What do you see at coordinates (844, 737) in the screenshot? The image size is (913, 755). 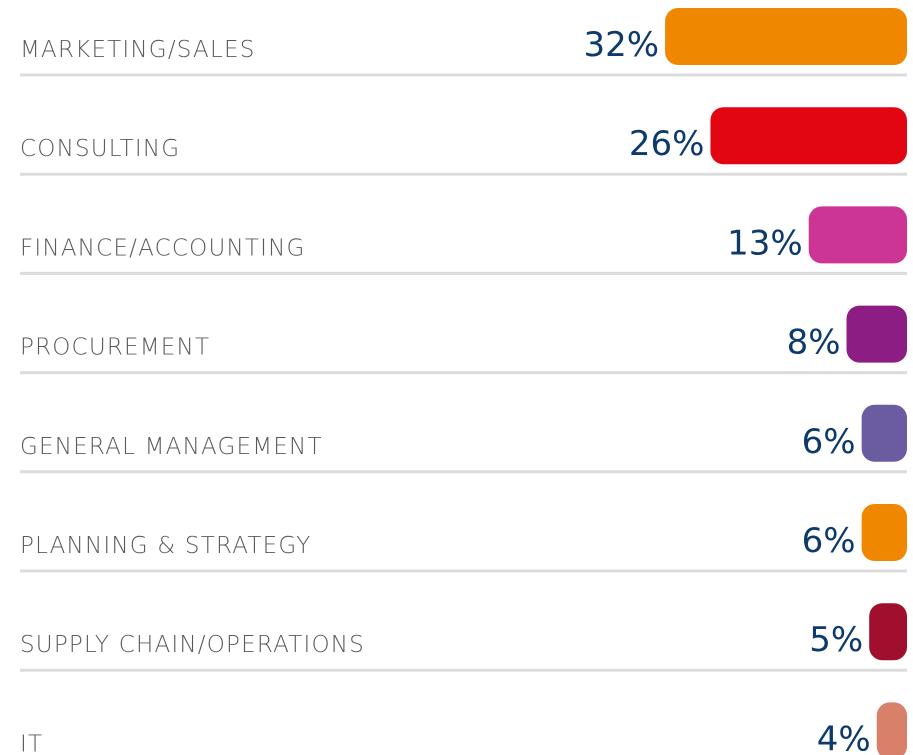 I see `value-label: 4%` at bounding box center [844, 737].